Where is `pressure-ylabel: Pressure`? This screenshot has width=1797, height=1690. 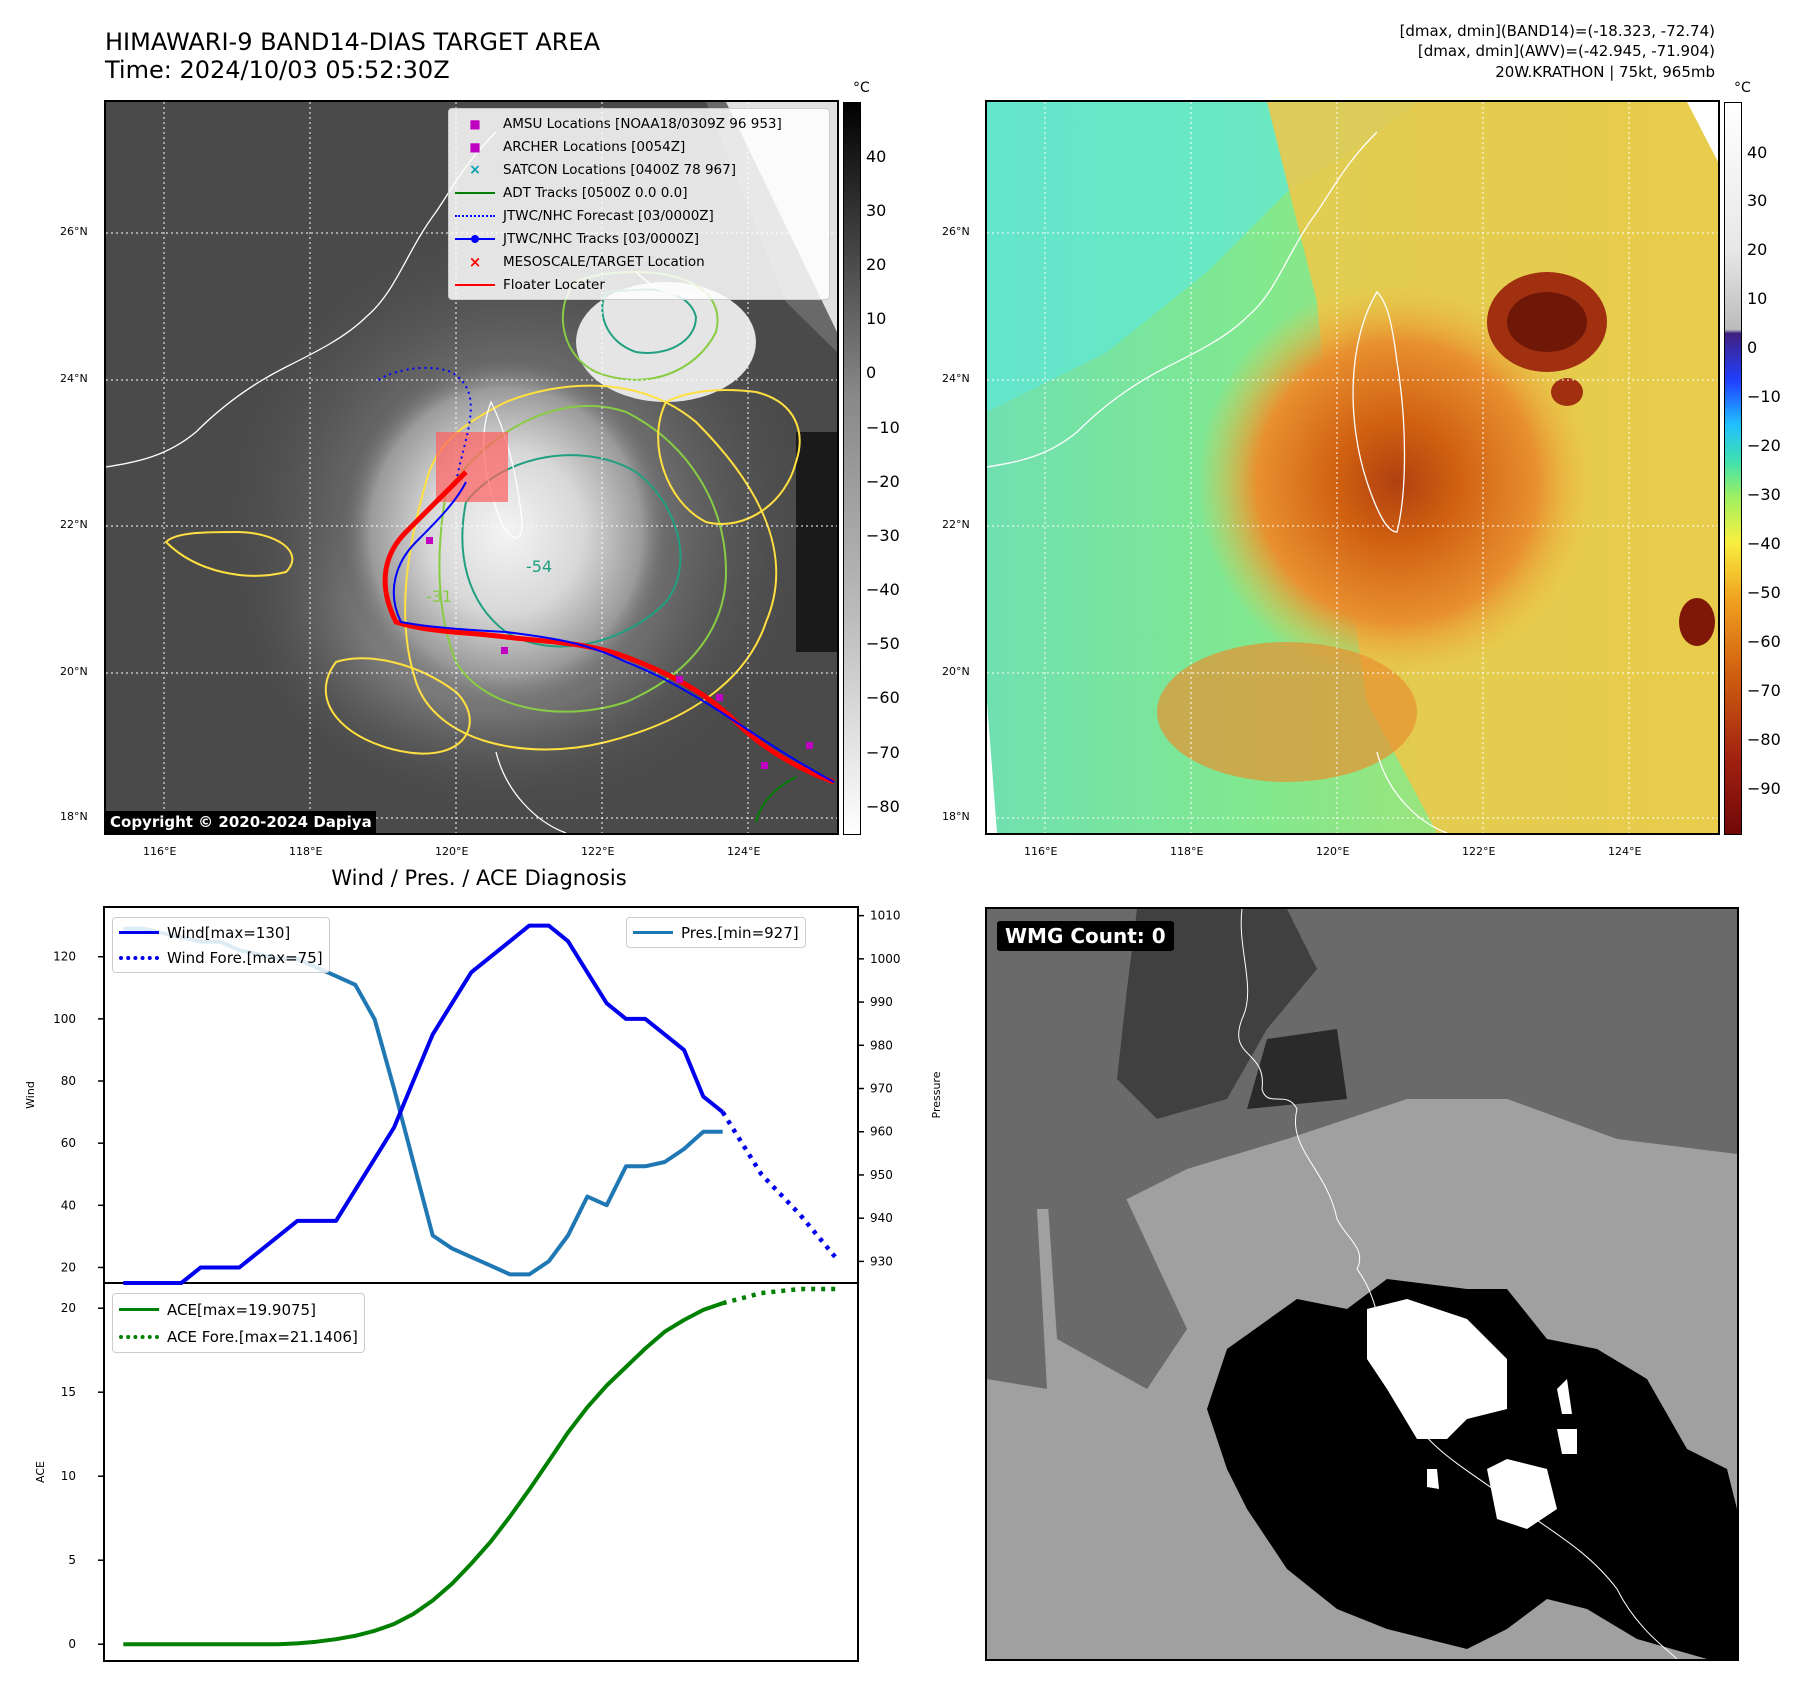 pressure-ylabel: Pressure is located at coordinates (936, 1094).